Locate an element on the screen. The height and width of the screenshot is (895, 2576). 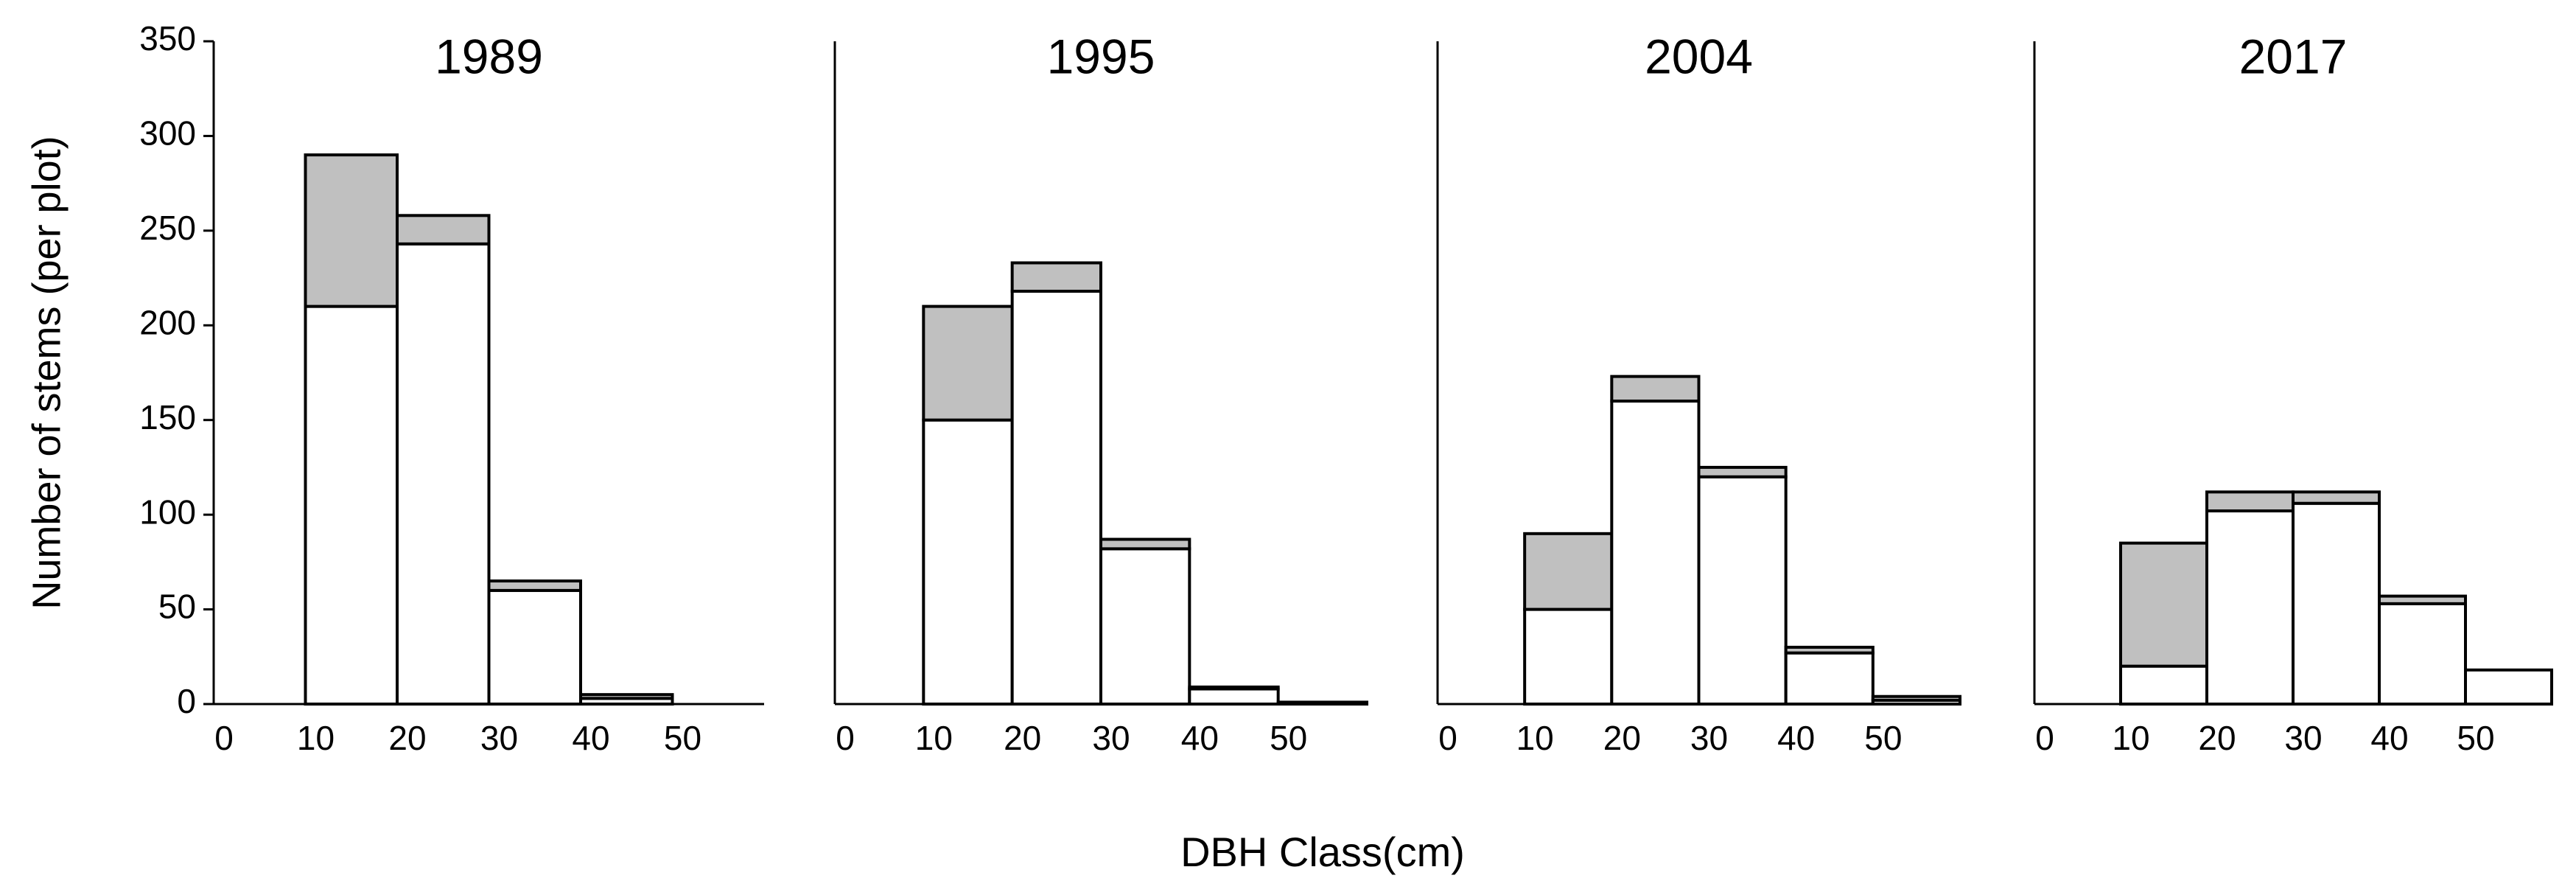
y-tick-label: 50 is located at coordinates (177, 607).